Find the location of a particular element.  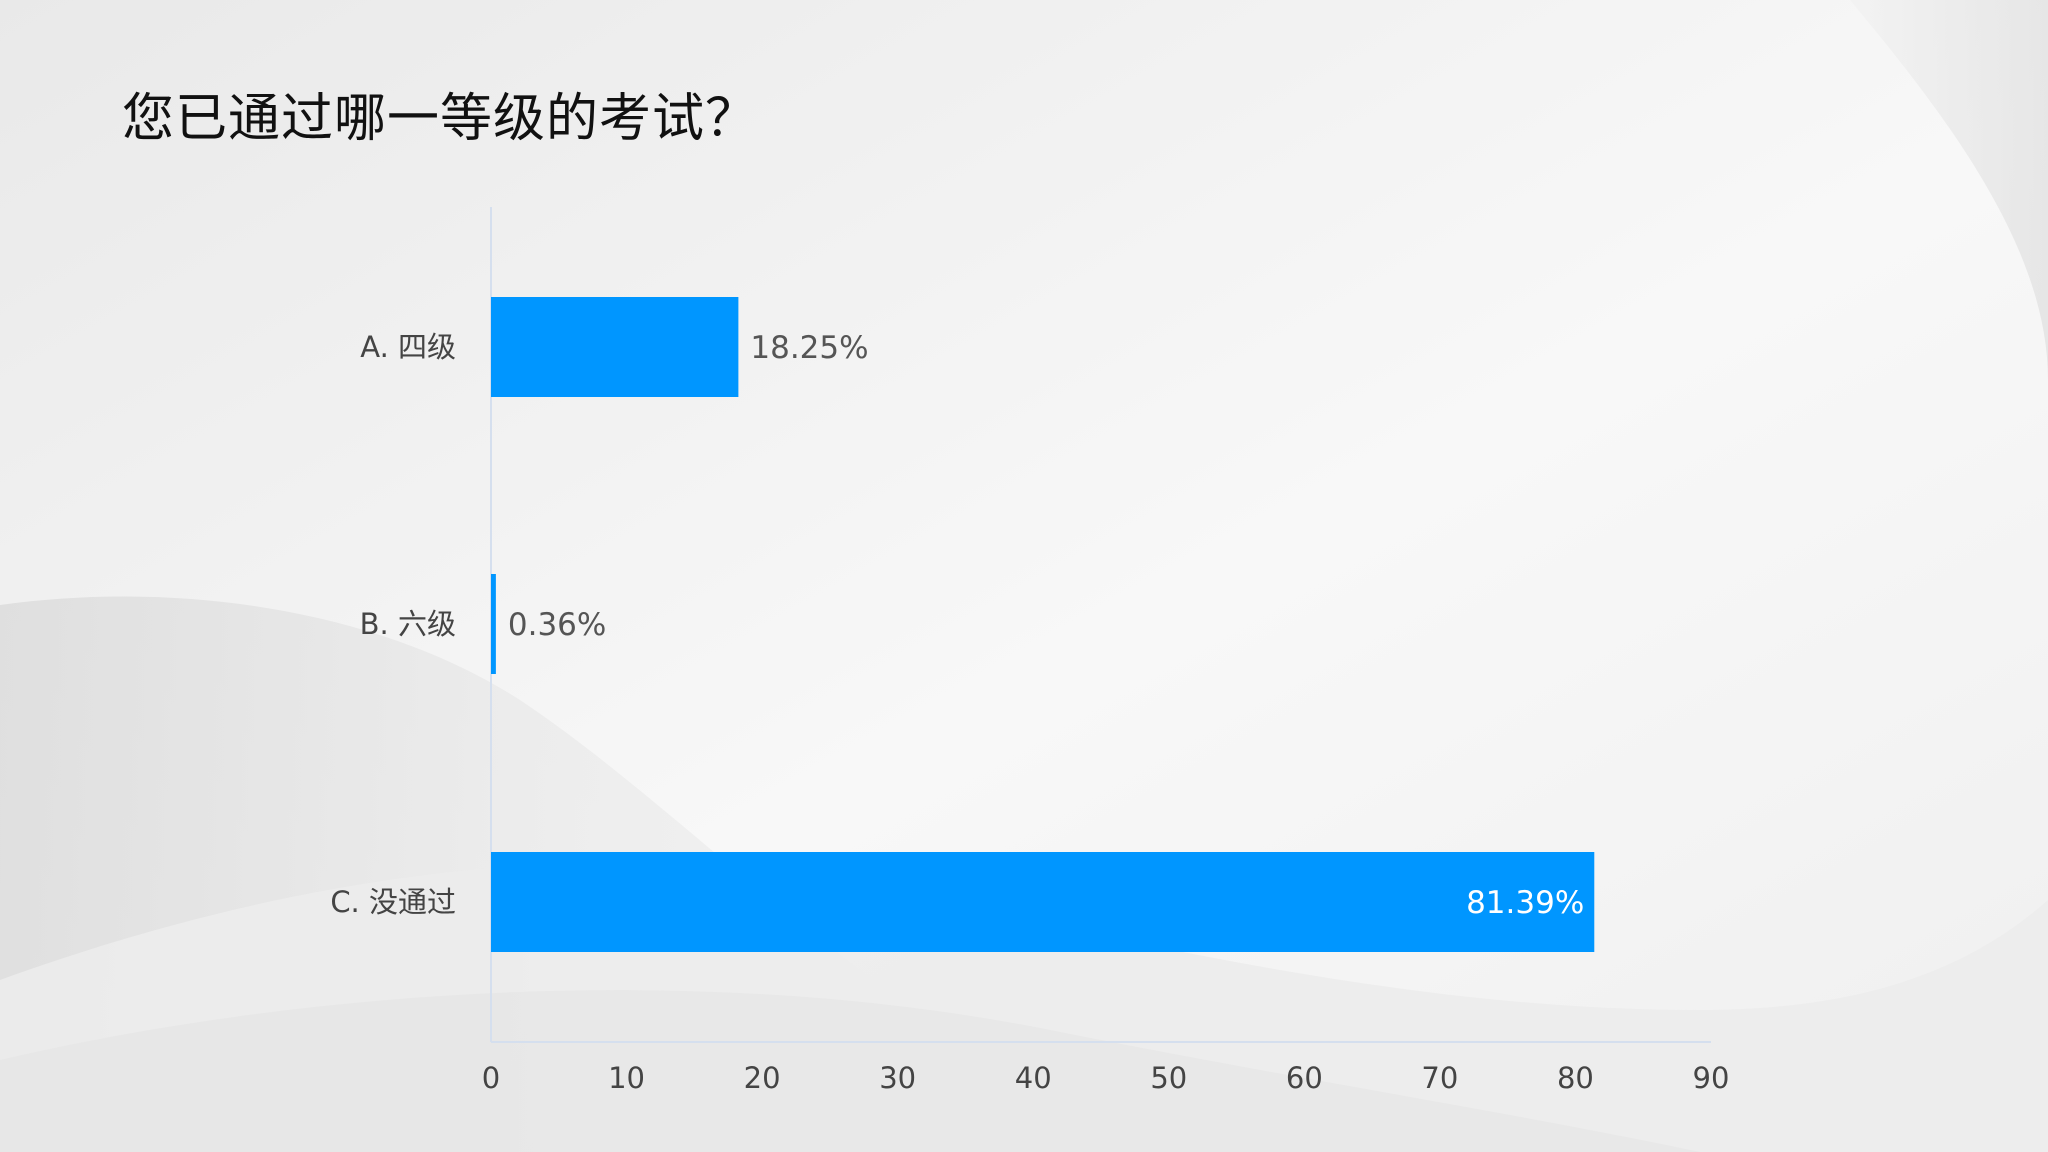

x-tick-label: 70 is located at coordinates (1439, 1078).